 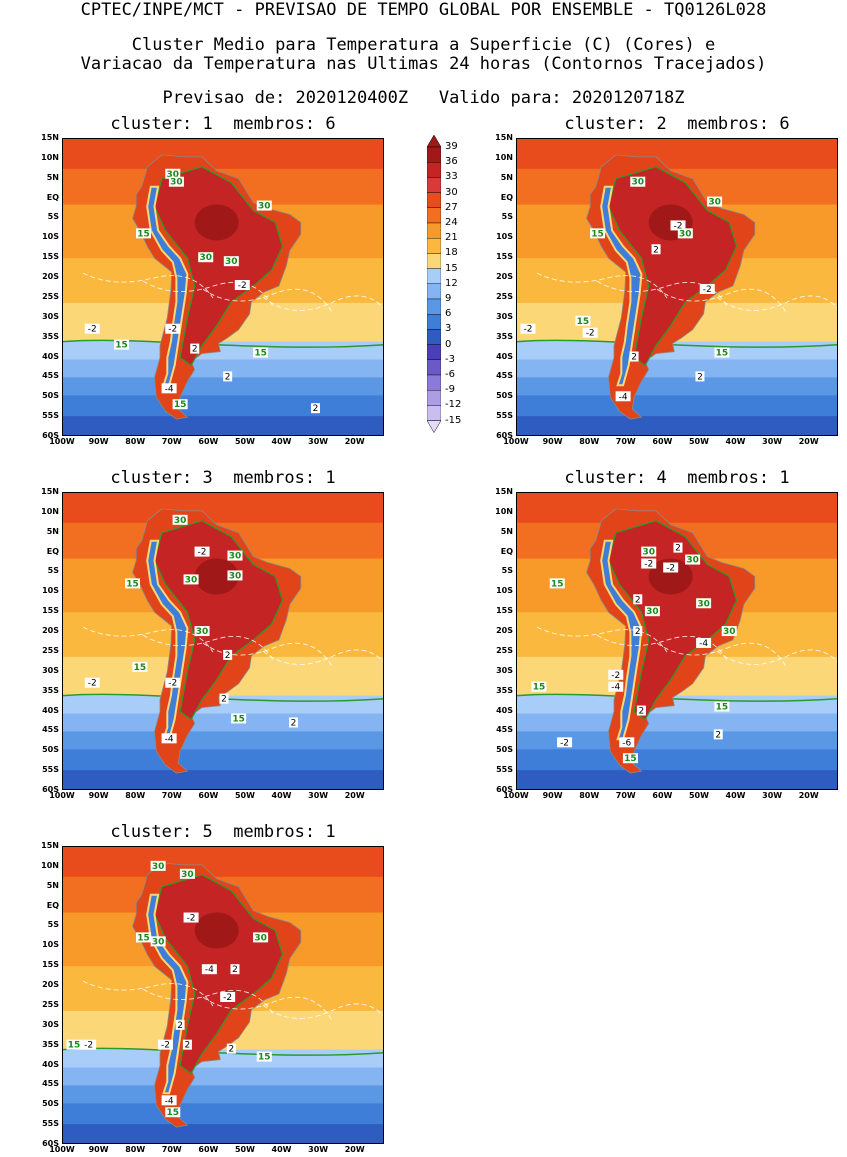 I want to click on colorbar-label: 27, so click(x=451, y=207).